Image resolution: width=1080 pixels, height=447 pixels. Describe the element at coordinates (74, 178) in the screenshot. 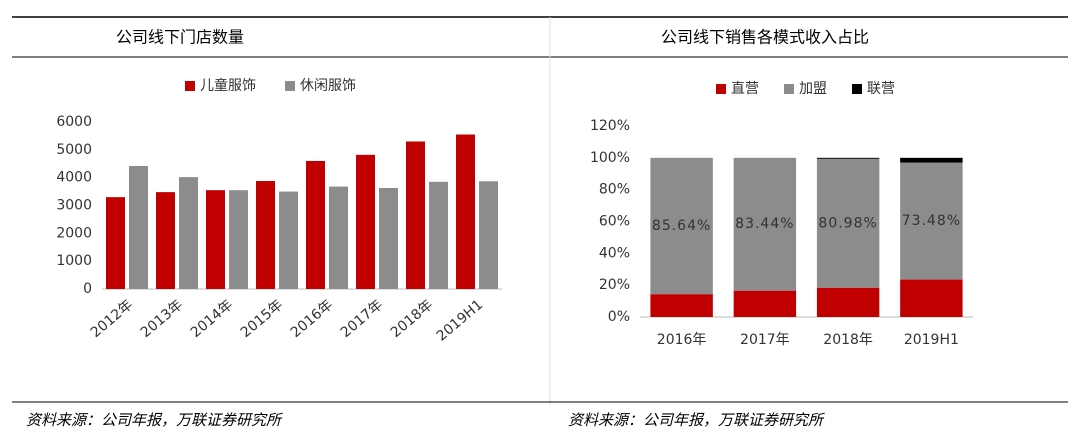

I see `y-tick-label: 4000` at that location.